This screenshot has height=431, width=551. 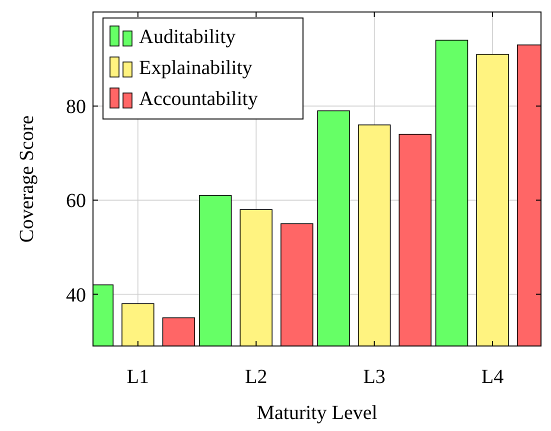 I want to click on y-tick-label: 40, so click(x=76, y=295).